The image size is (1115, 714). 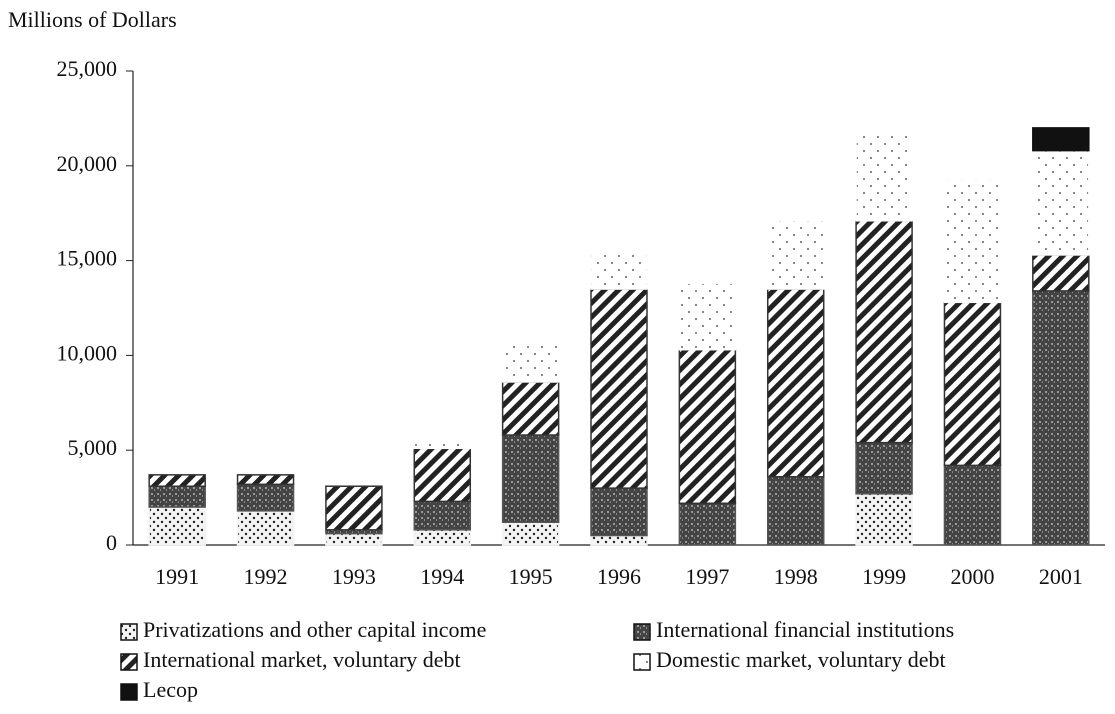 What do you see at coordinates (707, 576) in the screenshot?
I see `x-tick-label: 1997` at bounding box center [707, 576].